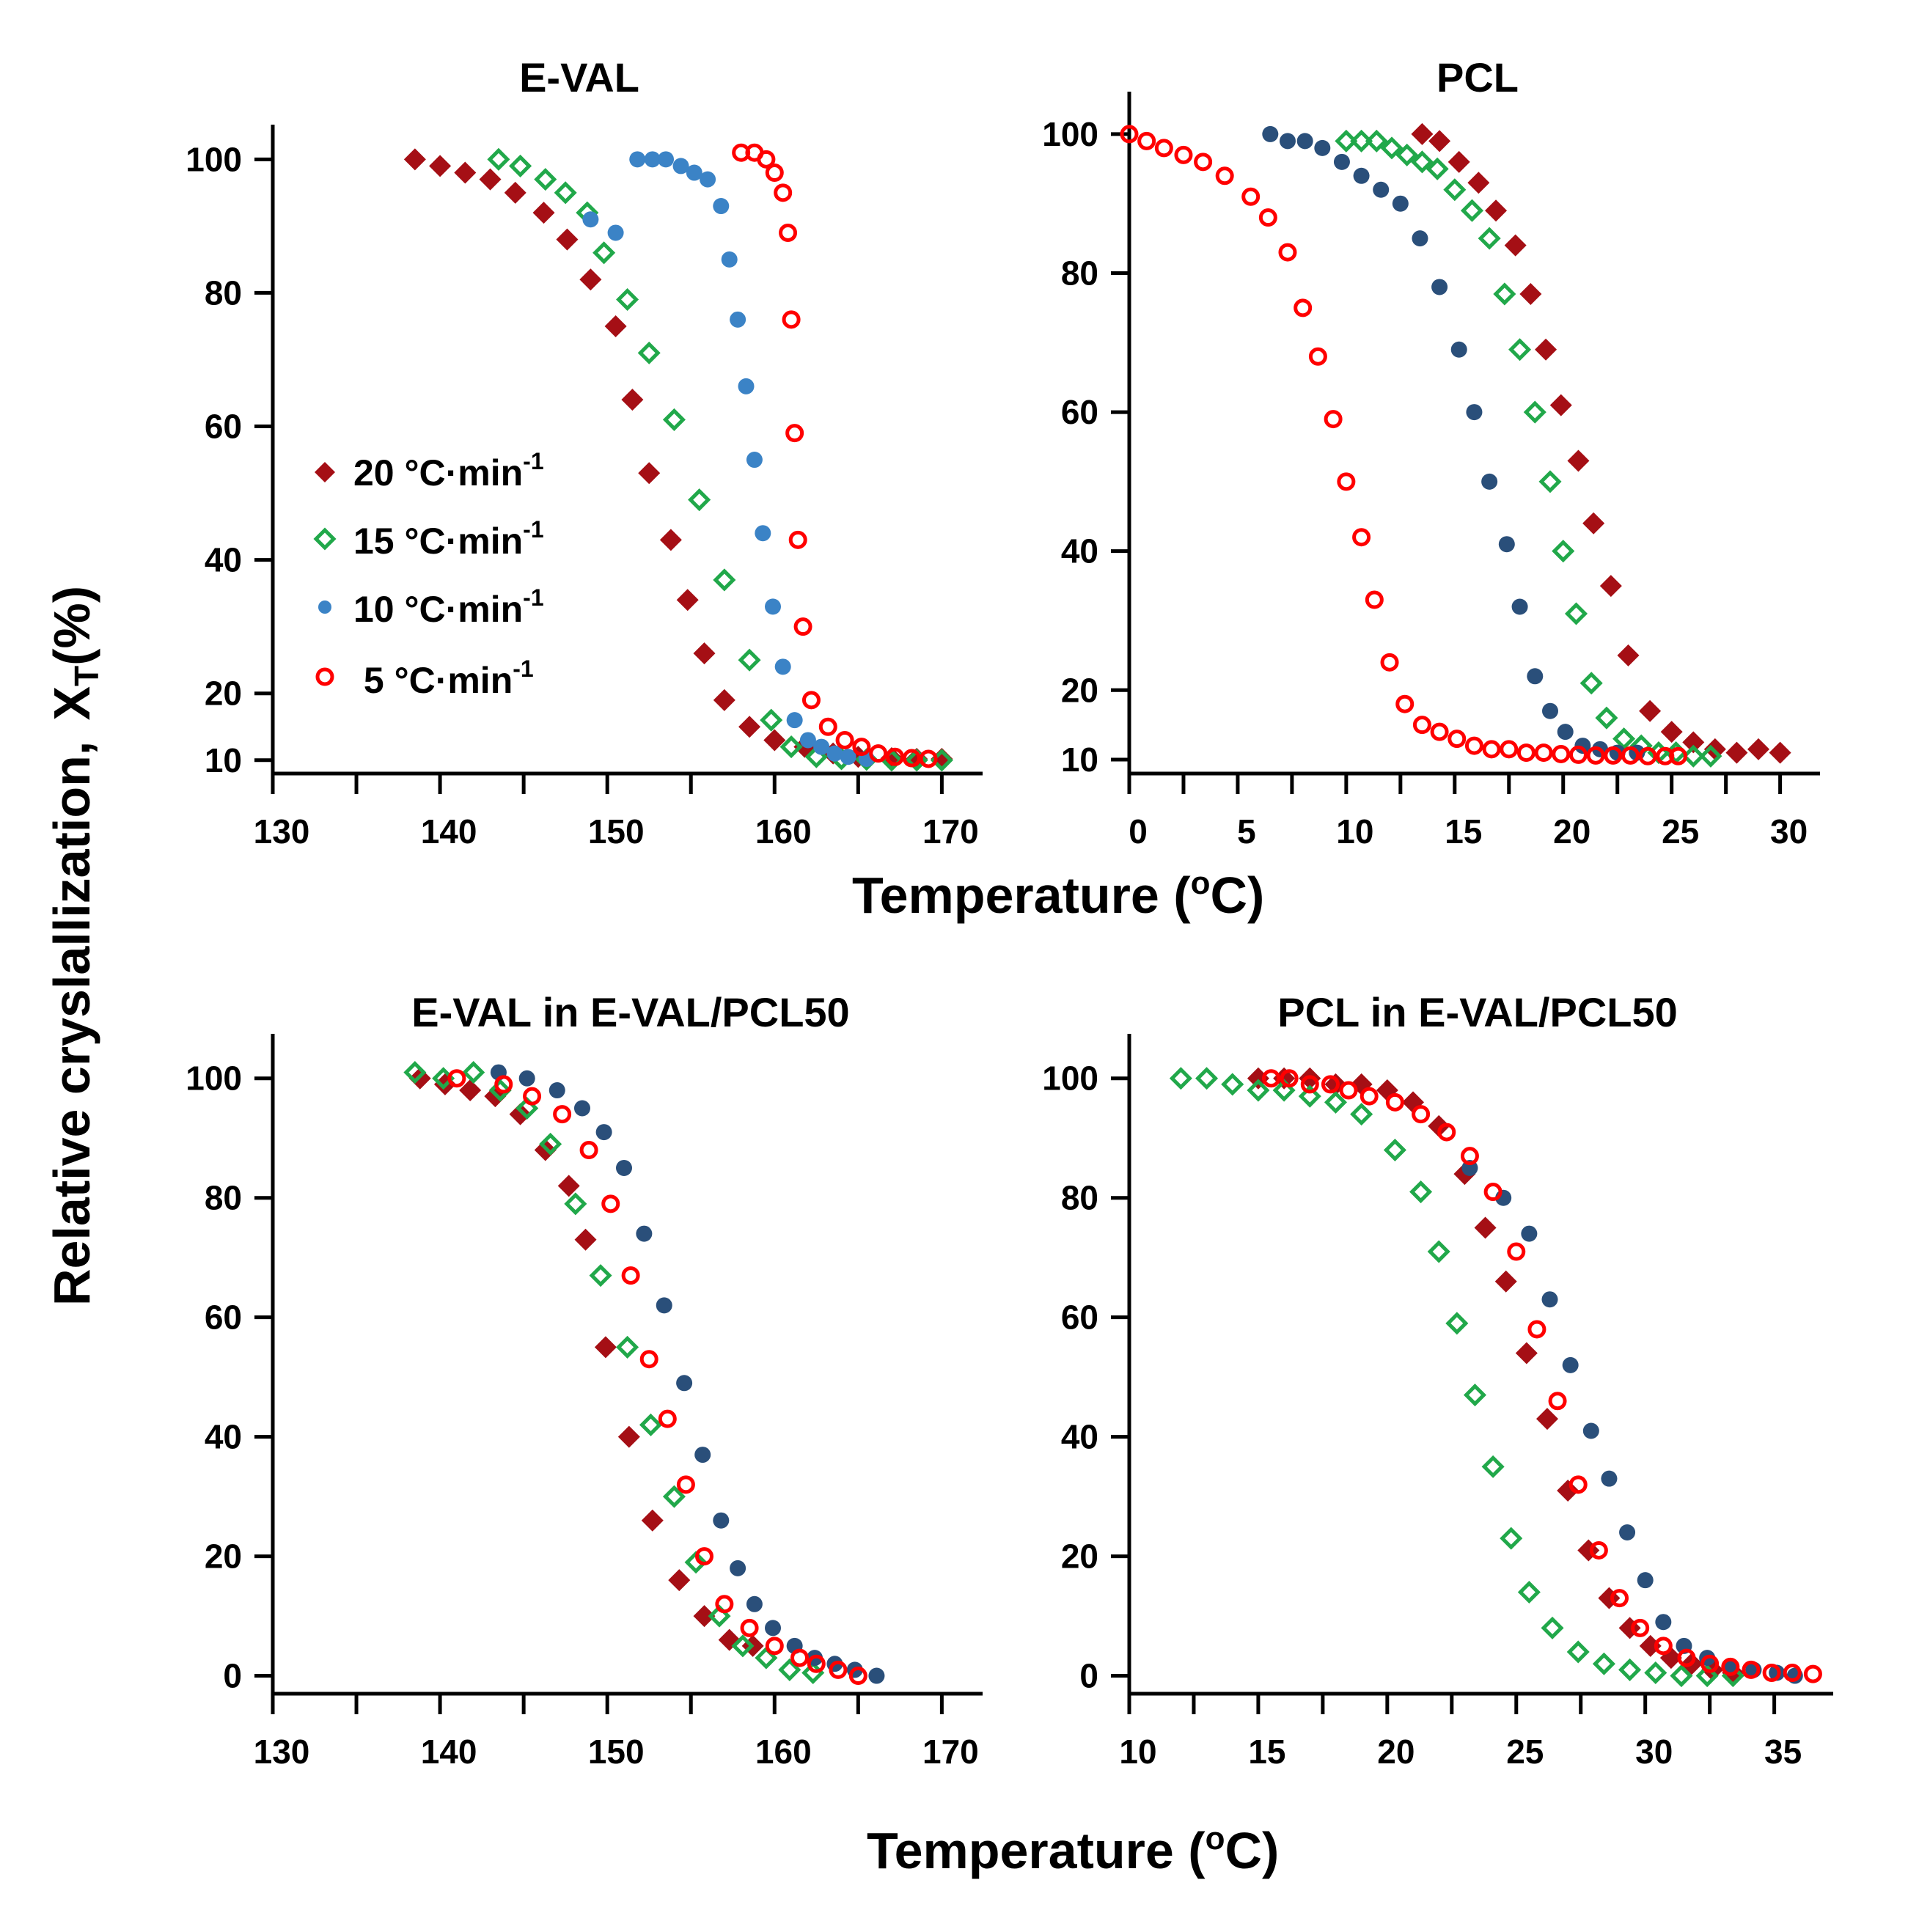  Describe the element at coordinates (232, 1676) in the screenshot. I see `y-tick-label: 0` at that location.